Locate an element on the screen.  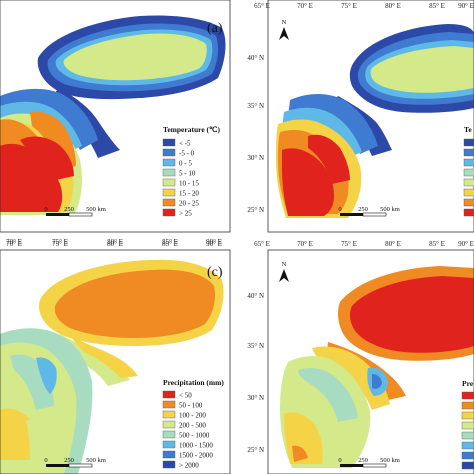
legend-item-label: < -5 is located at coordinates (185, 144).